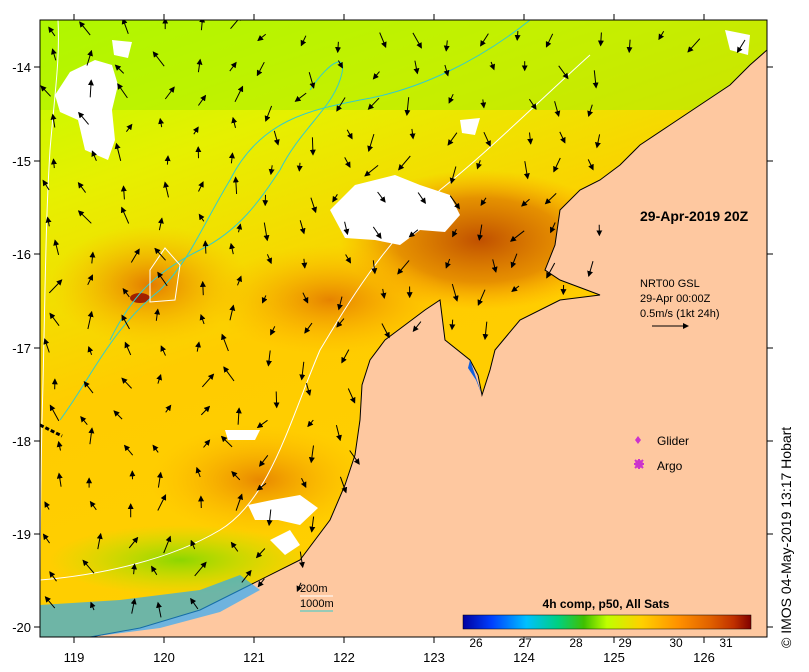 The height and width of the screenshot is (672, 809). Describe the element at coordinates (601, 643) in the screenshot. I see `colorbar-ticks: 26 27 28 29 30 31` at that location.